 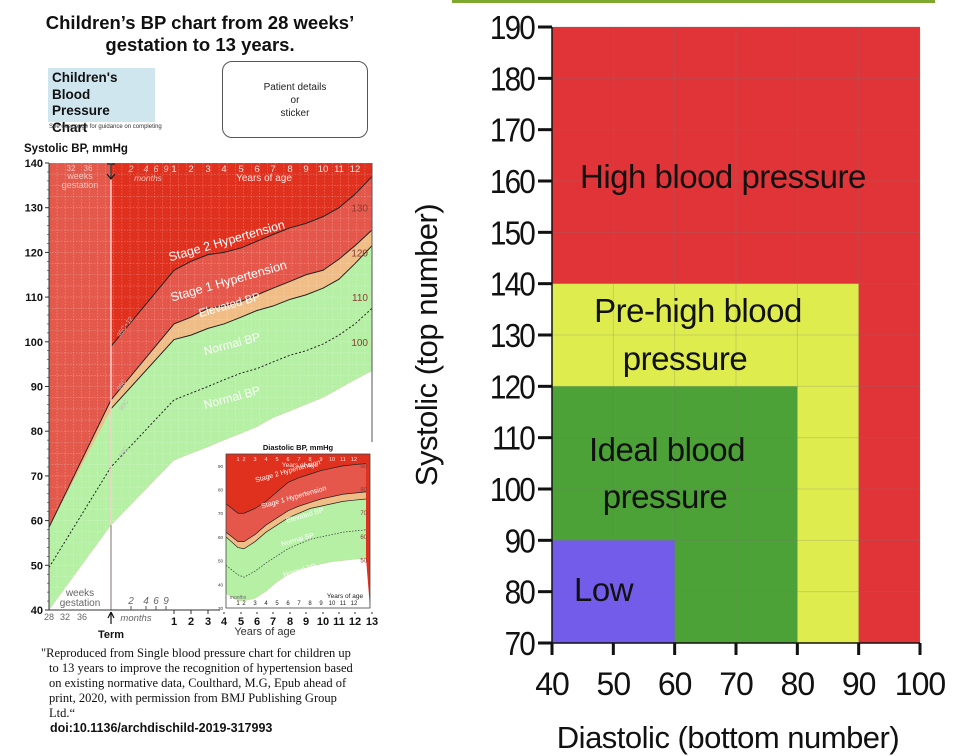 What do you see at coordinates (354, 604) in the screenshot?
I see `inset-bottom-year-tick: 12` at bounding box center [354, 604].